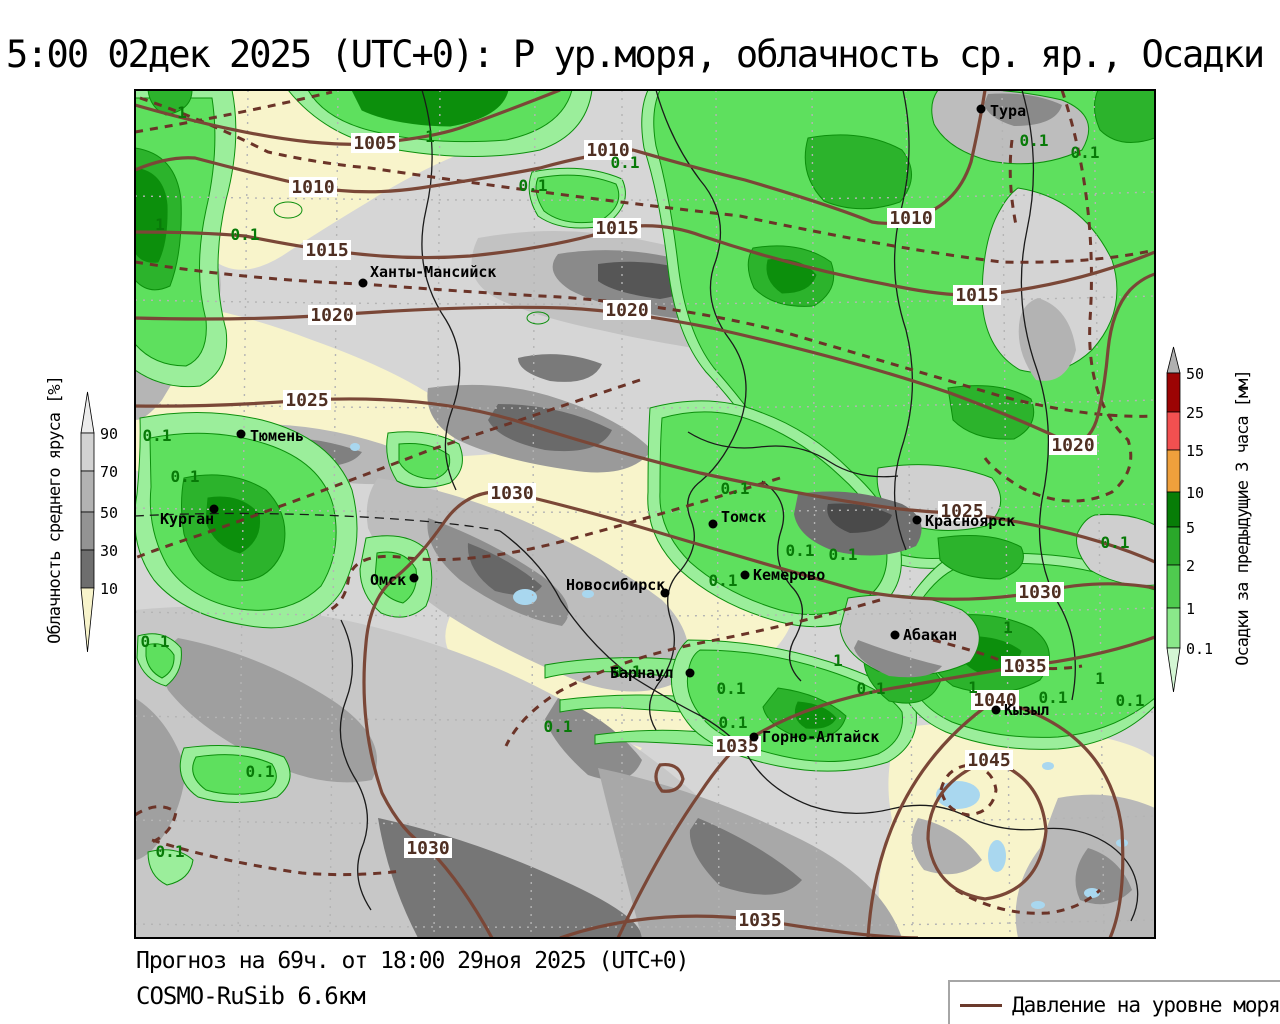 Image resolution: width=1280 pixels, height=1024 pixels. I want to click on city-tomsk: Томск, so click(737, 518).